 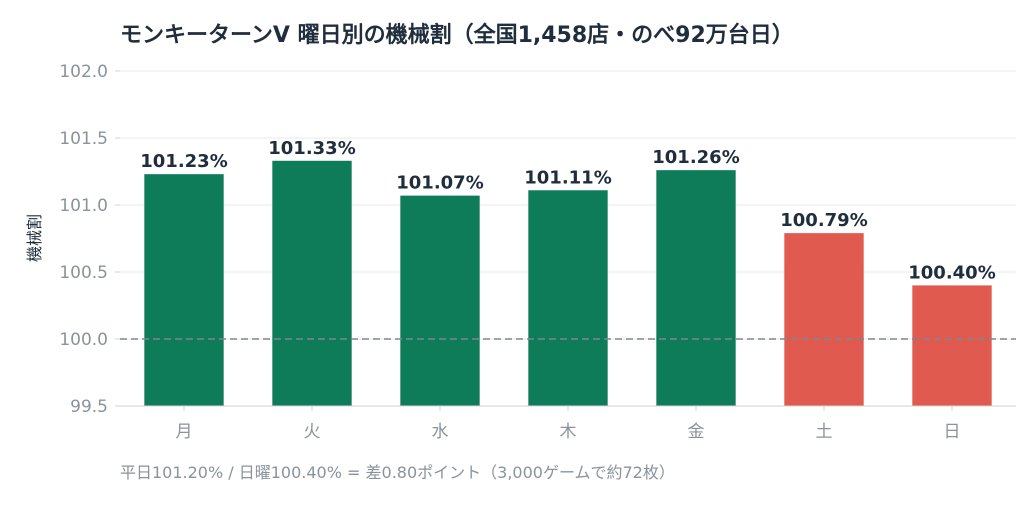 What do you see at coordinates (34, 238) in the screenshot?
I see `y-axis-label: 機械割` at bounding box center [34, 238].